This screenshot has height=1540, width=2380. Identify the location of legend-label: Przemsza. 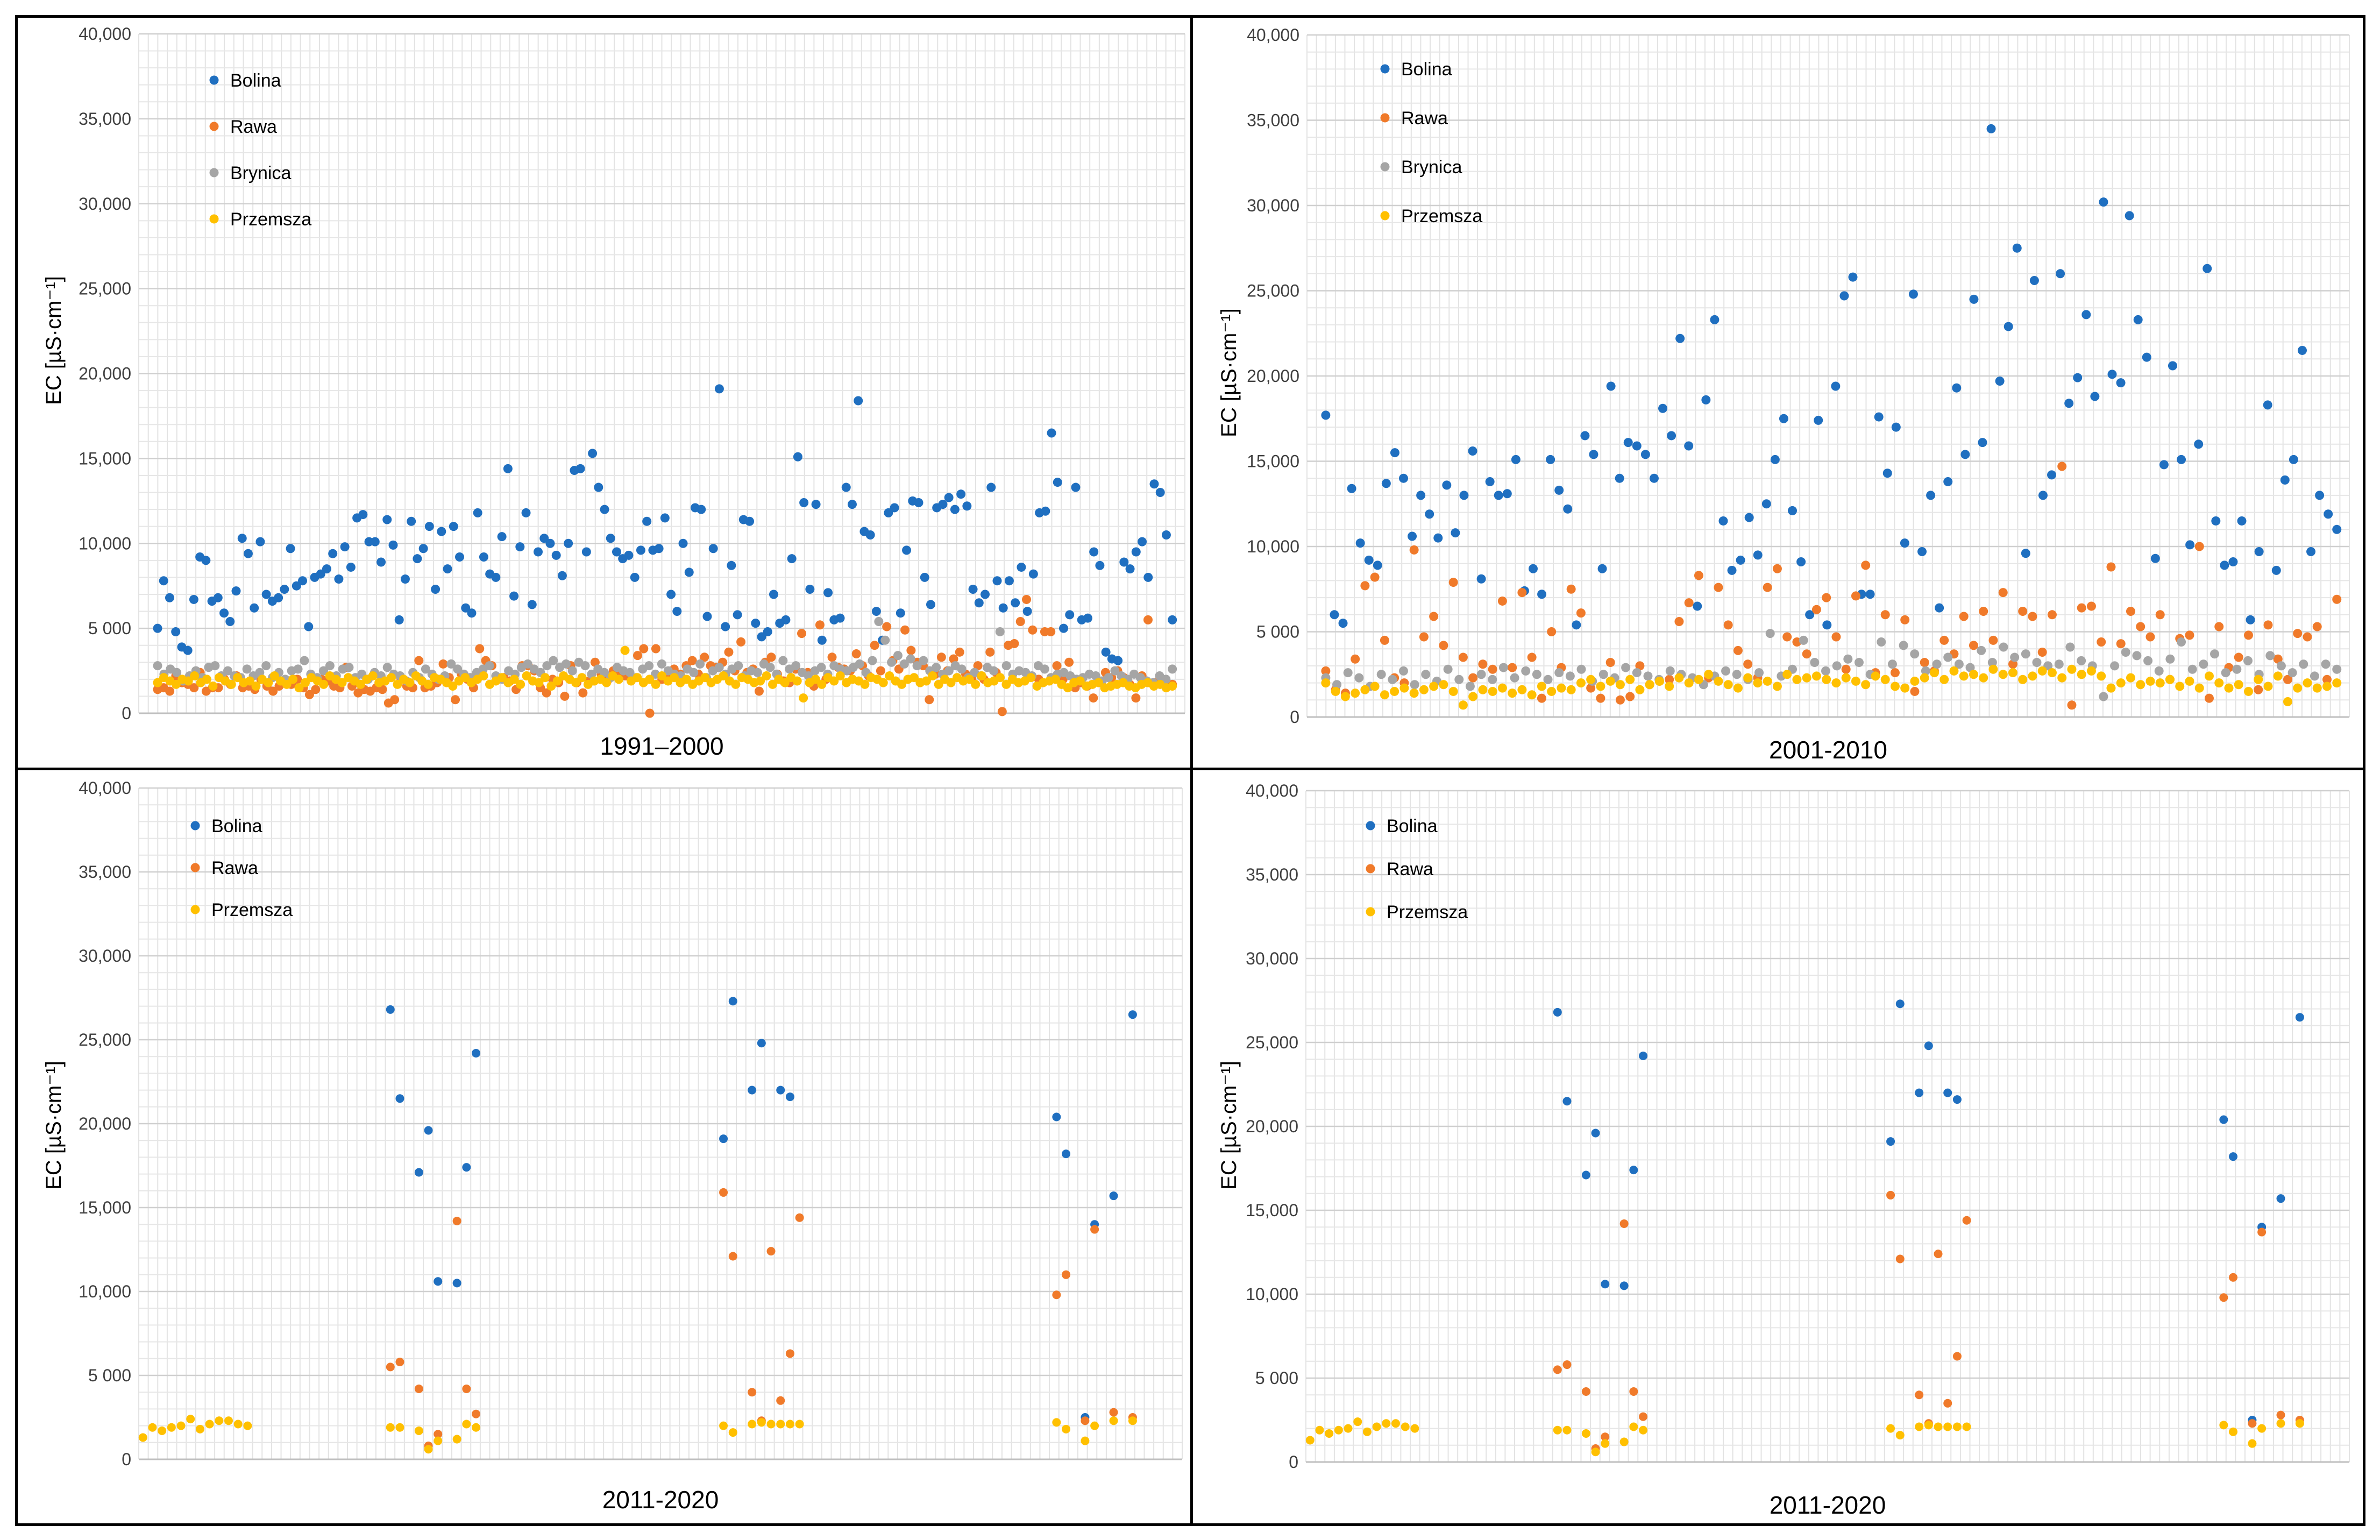
(270, 219).